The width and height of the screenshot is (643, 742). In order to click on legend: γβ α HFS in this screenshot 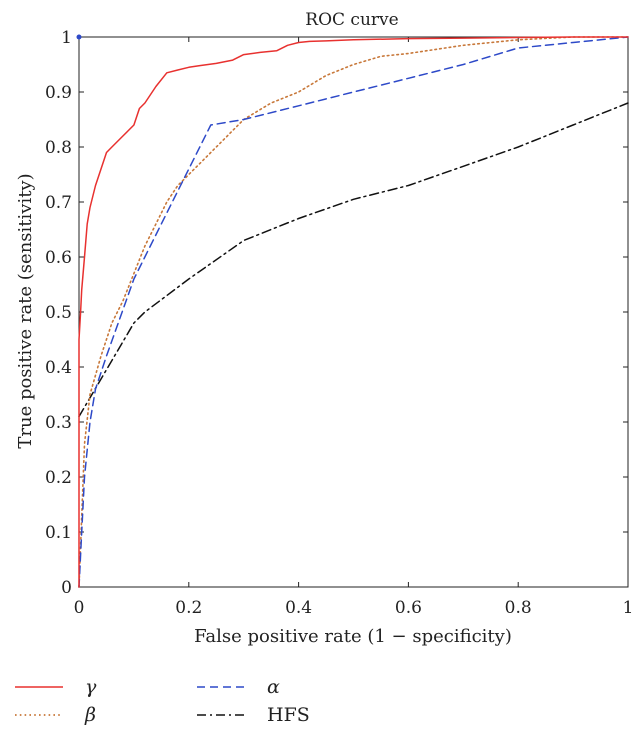, I will do `click(162, 701)`.